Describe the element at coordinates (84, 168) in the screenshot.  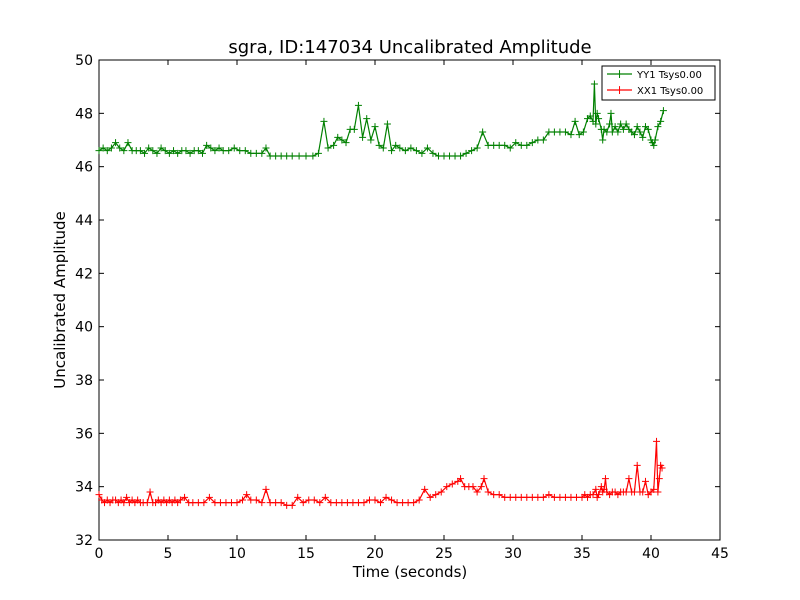
I see `y-tick-label: 46` at that location.